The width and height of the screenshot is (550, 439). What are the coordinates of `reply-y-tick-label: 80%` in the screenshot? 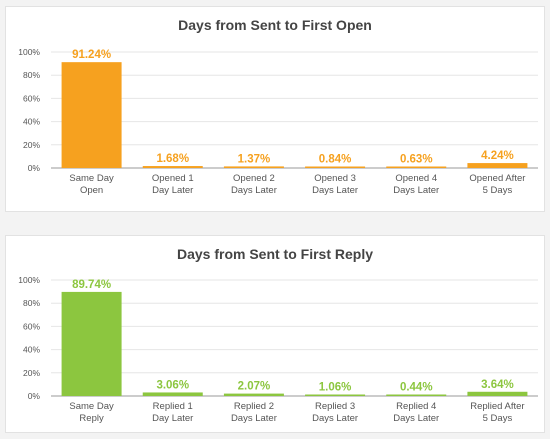 It's located at (31, 303).